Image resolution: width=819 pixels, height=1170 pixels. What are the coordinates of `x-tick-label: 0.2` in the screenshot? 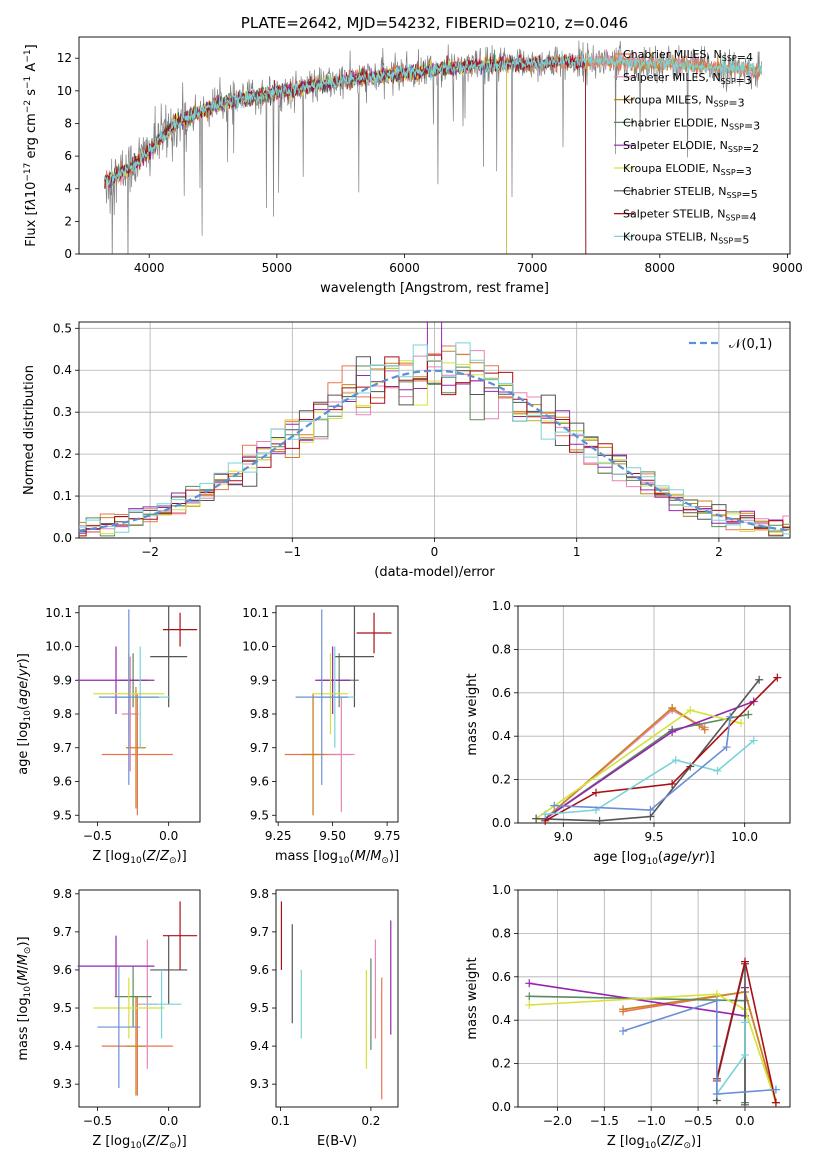 It's located at (370, 1121).